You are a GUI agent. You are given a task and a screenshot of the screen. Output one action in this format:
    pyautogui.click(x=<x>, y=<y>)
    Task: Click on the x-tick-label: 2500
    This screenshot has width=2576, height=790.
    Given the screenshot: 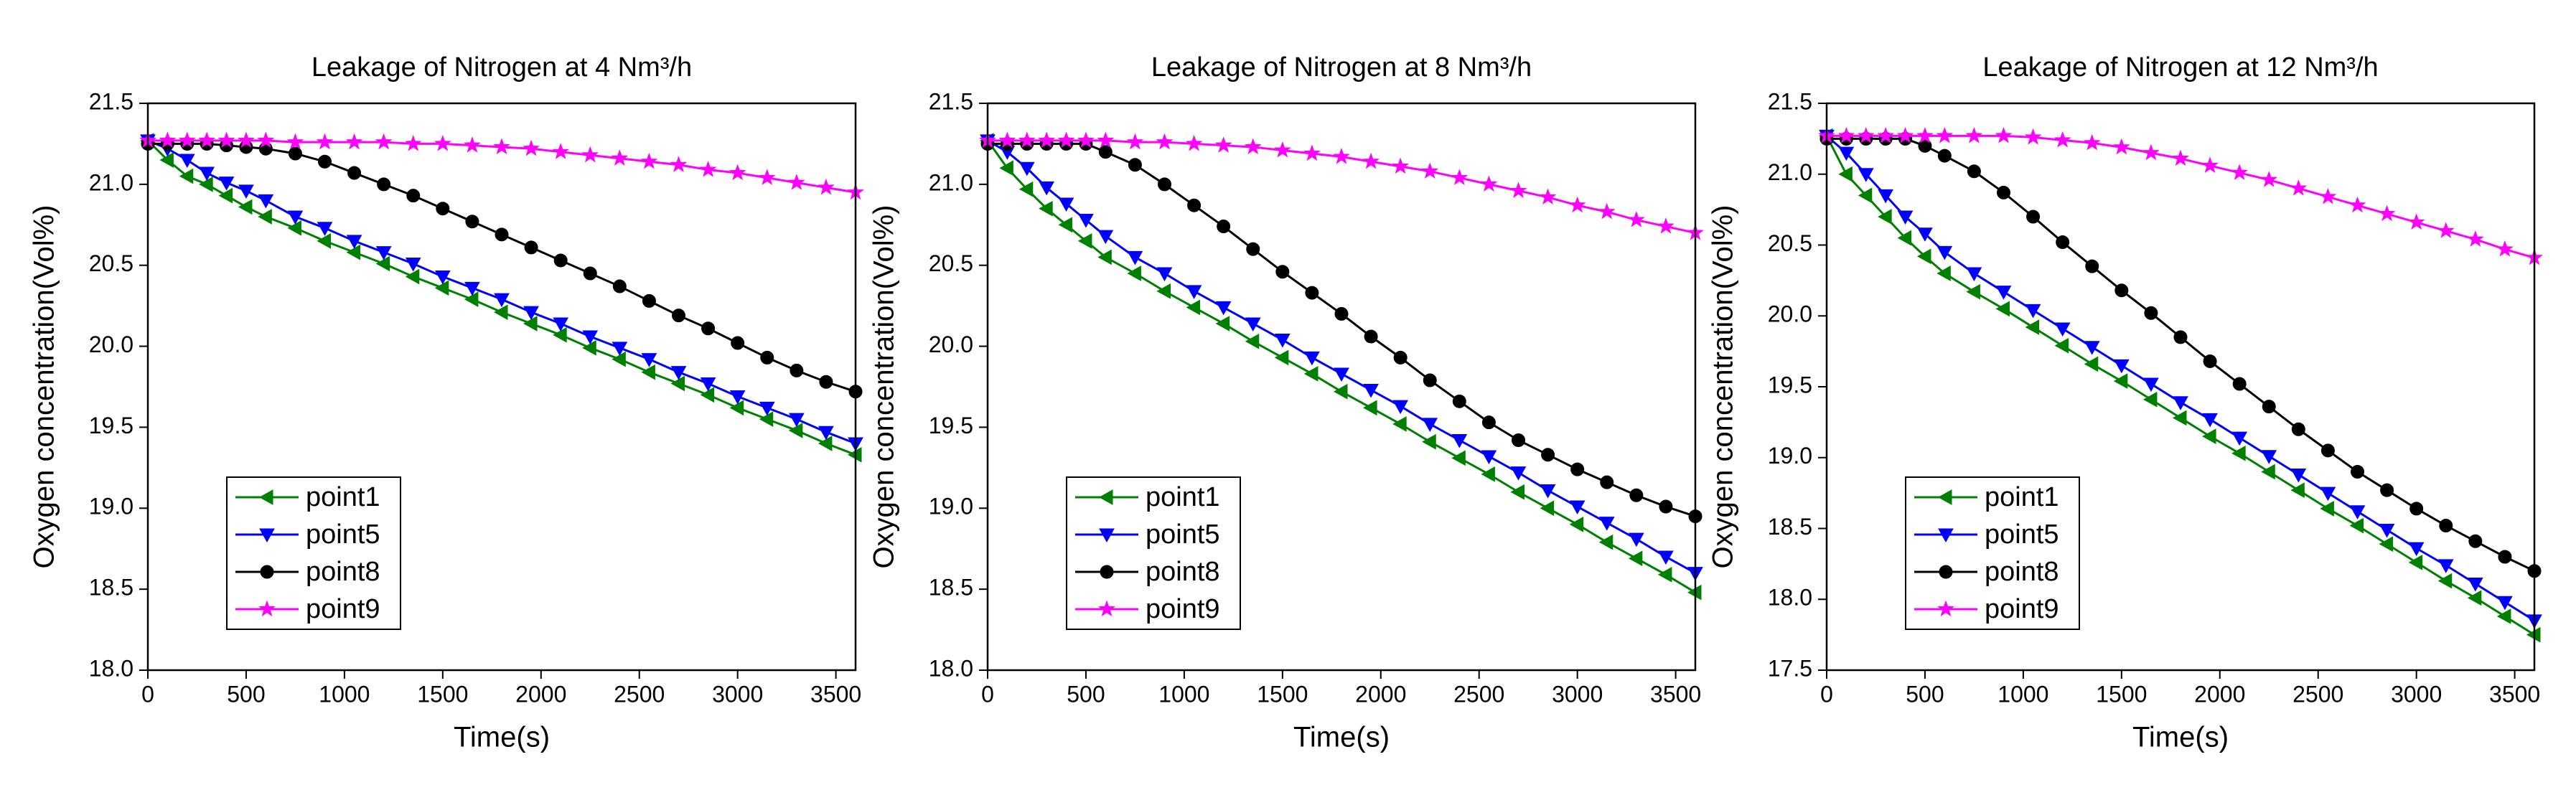 What is the action you would take?
    pyautogui.click(x=639, y=694)
    